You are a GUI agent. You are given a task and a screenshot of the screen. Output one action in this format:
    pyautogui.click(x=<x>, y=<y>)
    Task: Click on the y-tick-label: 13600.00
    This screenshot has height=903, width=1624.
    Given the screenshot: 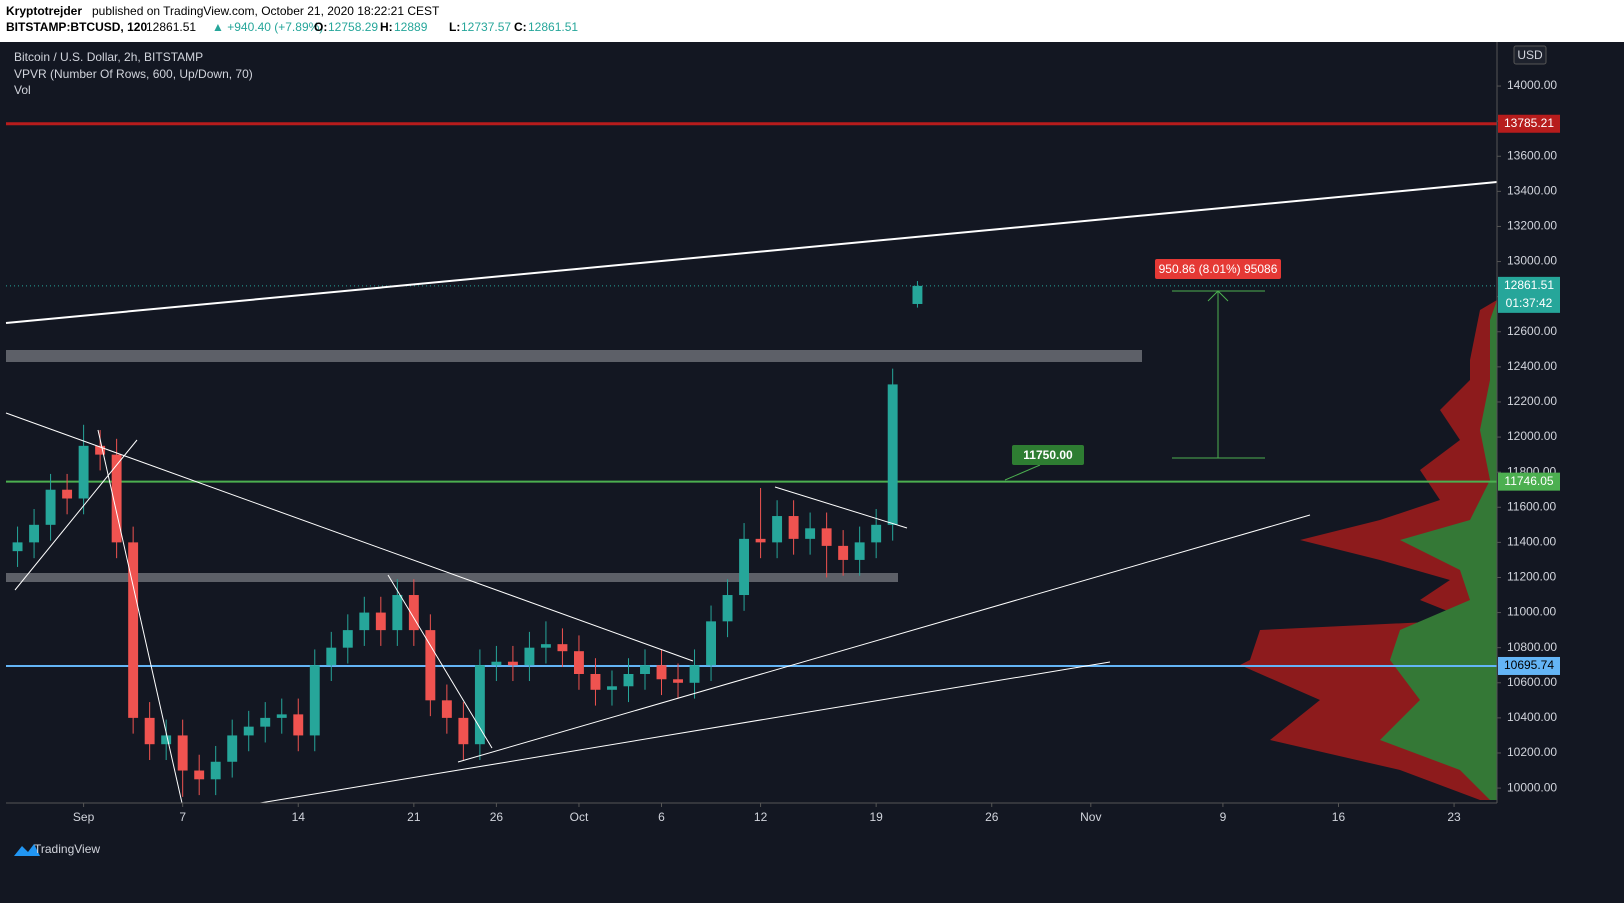 What is the action you would take?
    pyautogui.click(x=1532, y=155)
    